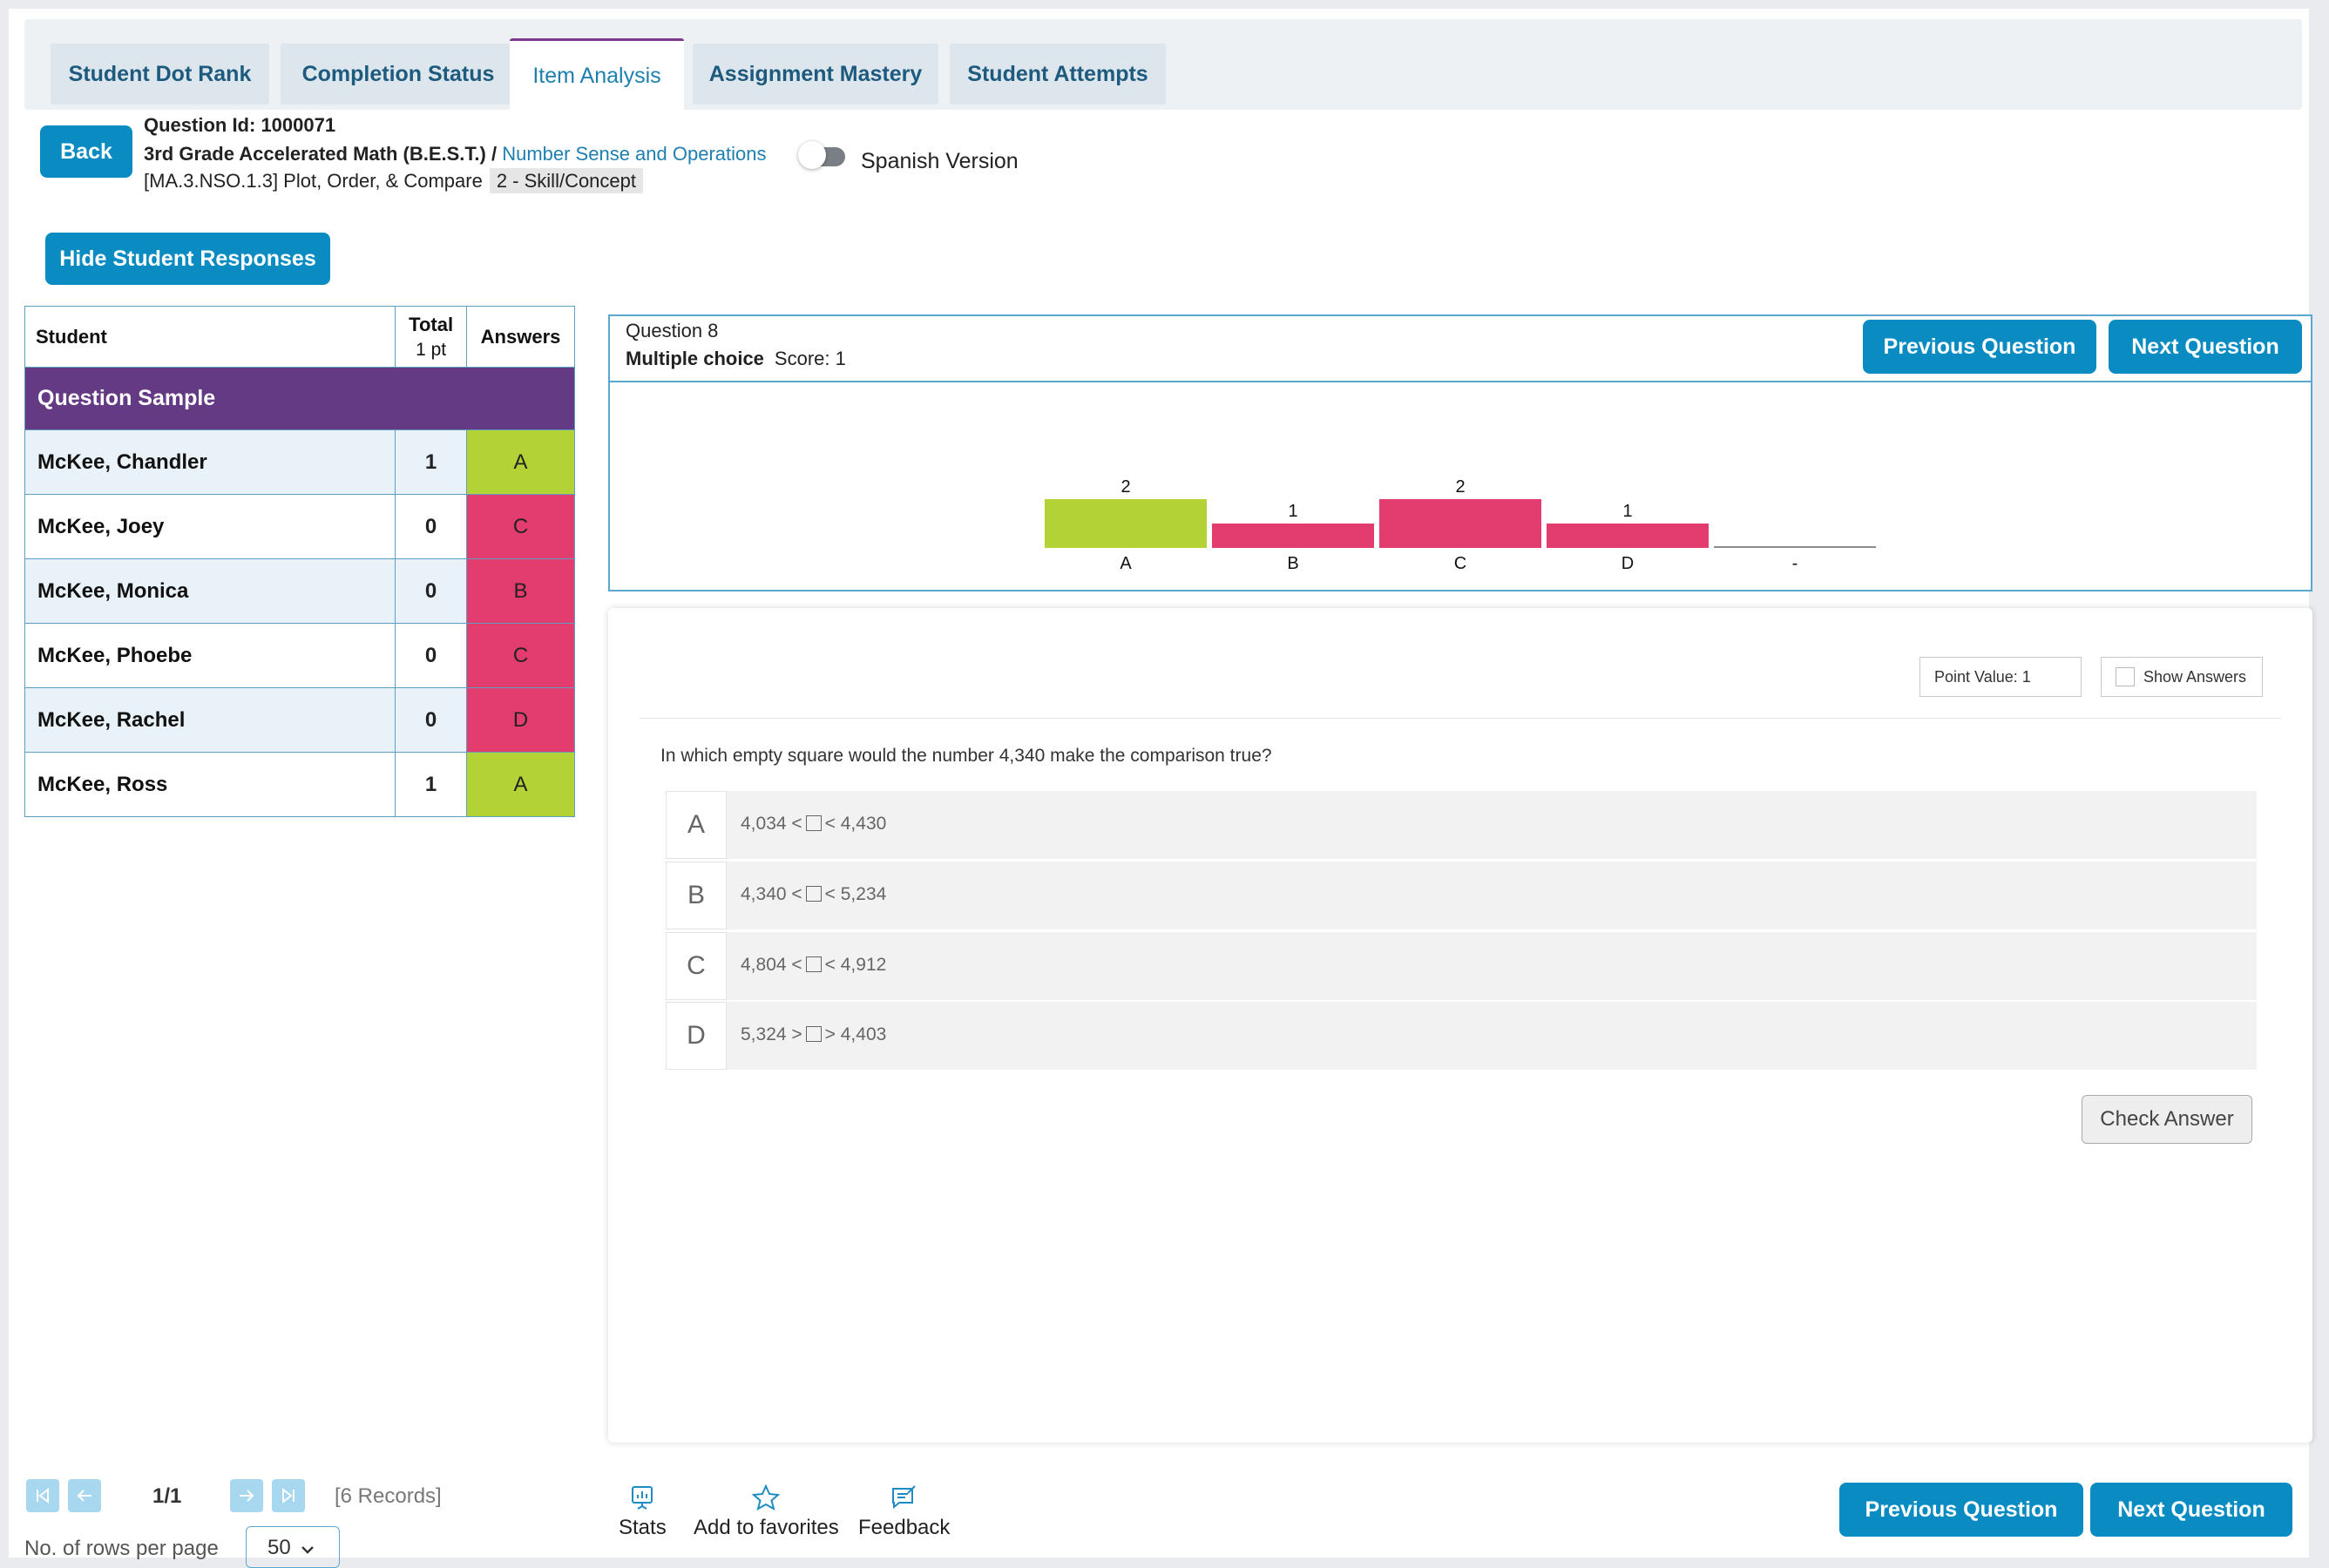 Image resolution: width=2329 pixels, height=1568 pixels. What do you see at coordinates (210, 720) in the screenshot?
I see `student-name: McKee, Rachel` at bounding box center [210, 720].